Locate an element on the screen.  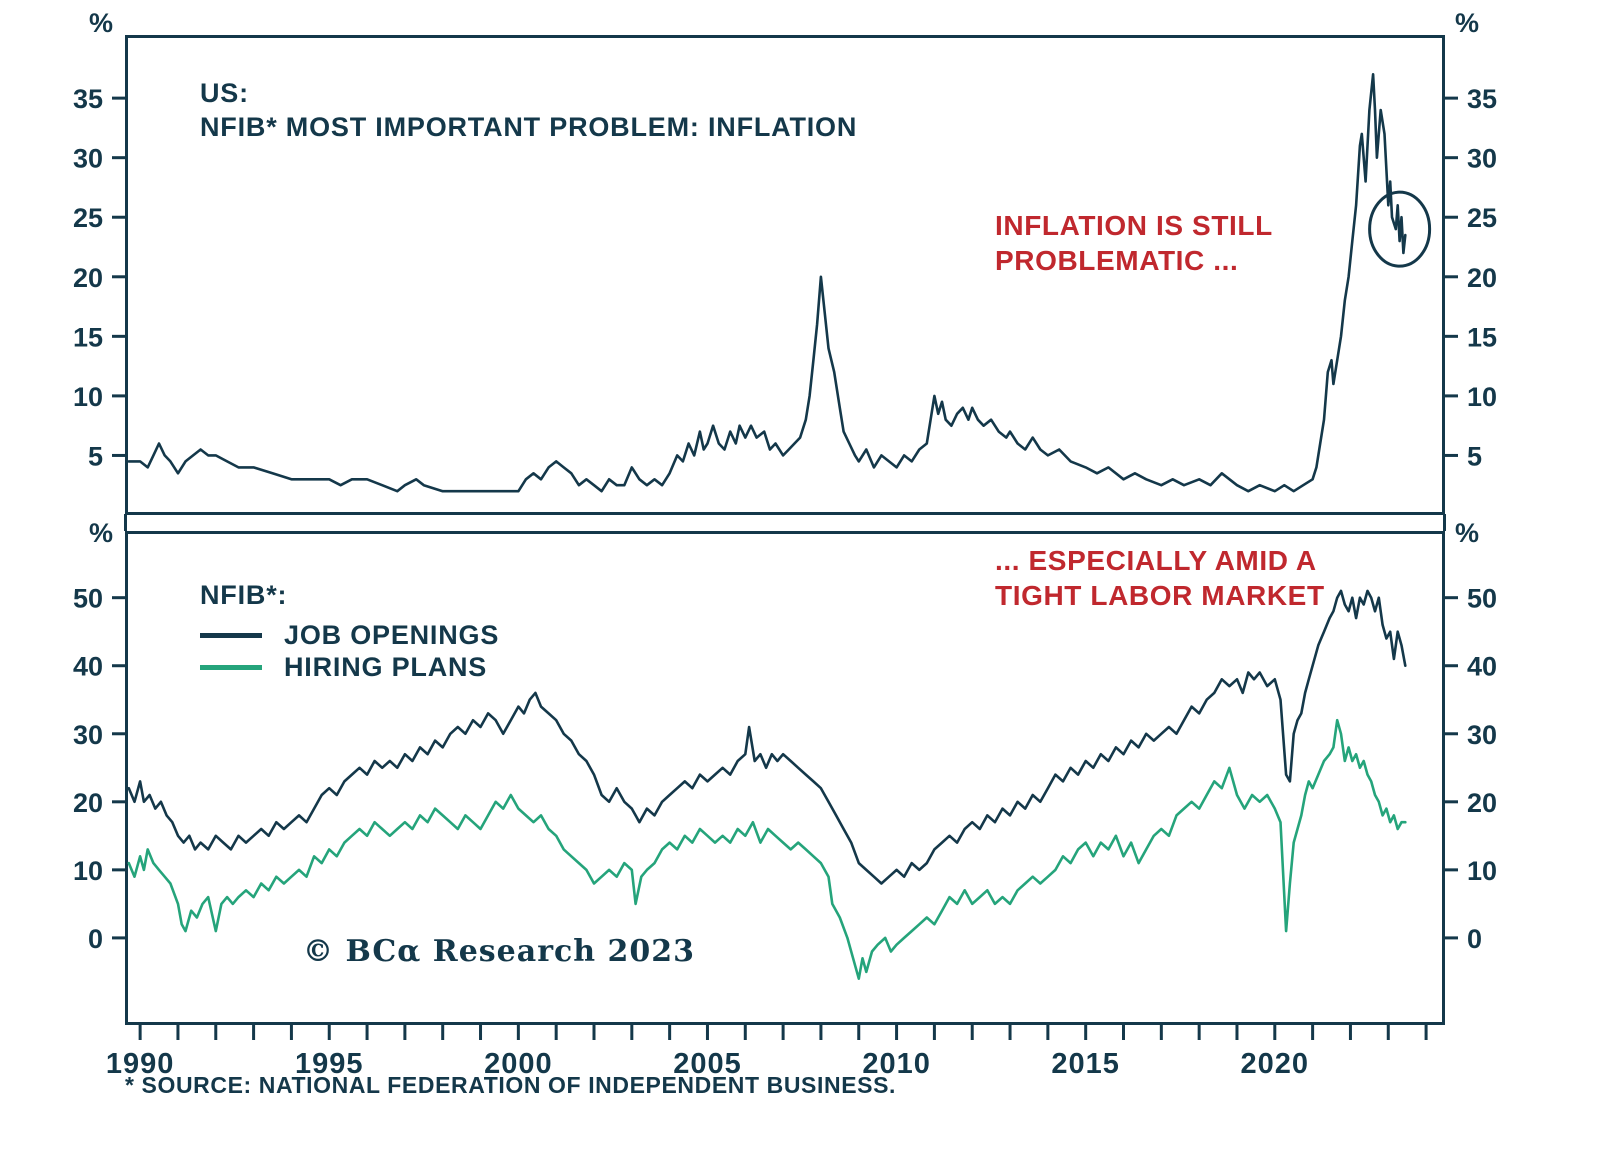
job-openings-line-swatch is located at coordinates (231, 635).